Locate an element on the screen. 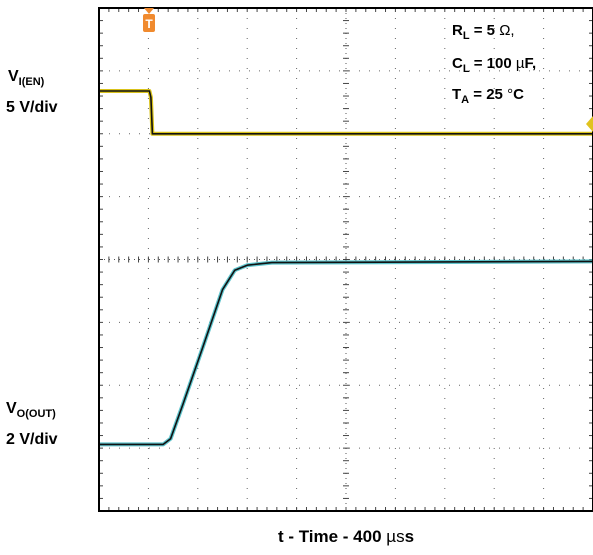 The image size is (593, 555). trigger-marker: T is located at coordinates (149, 20).